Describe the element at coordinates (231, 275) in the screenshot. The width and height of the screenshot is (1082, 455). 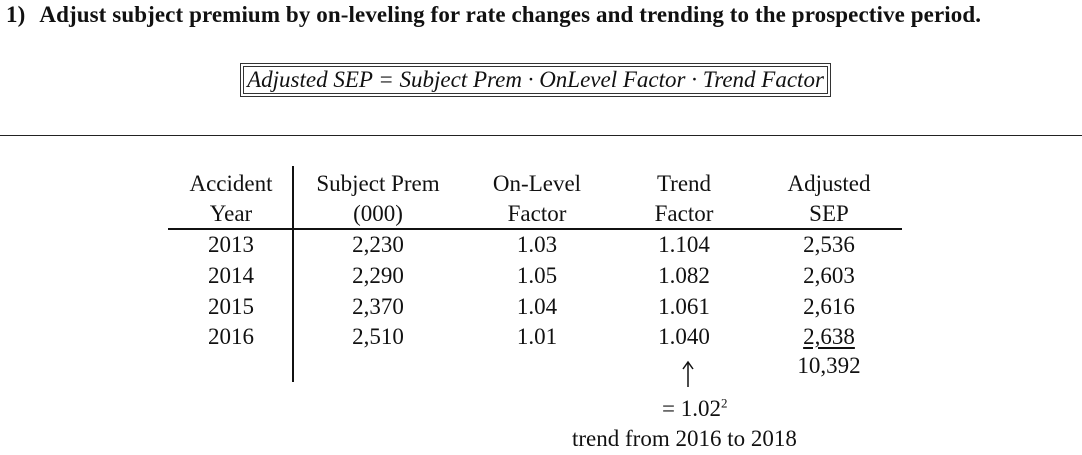
I see `cell-year: 2014` at that location.